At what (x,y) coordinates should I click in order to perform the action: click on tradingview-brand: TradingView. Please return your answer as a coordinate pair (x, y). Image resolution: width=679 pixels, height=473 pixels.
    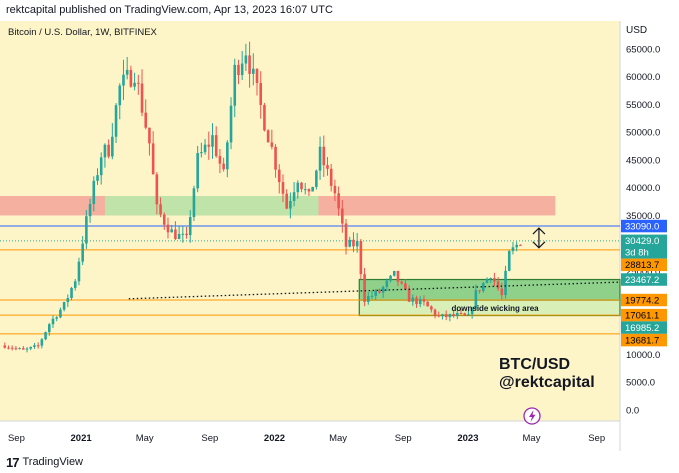
    Looking at the image, I should click on (53, 462).